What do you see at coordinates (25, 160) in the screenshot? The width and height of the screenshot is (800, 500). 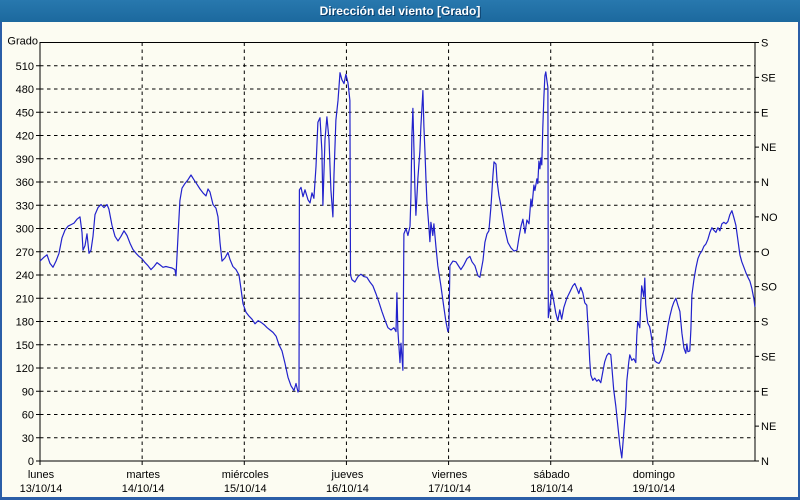 I see `y-axis-tick-label: 390` at bounding box center [25, 160].